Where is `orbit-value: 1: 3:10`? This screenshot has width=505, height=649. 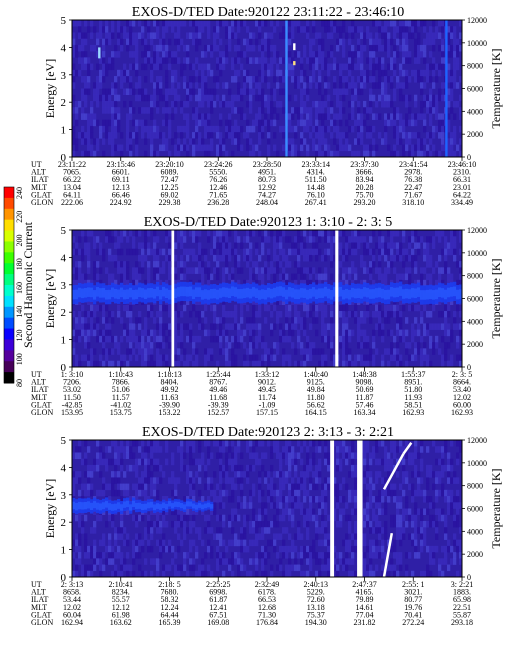 orbit-value: 1: 3:10 is located at coordinates (72, 374).